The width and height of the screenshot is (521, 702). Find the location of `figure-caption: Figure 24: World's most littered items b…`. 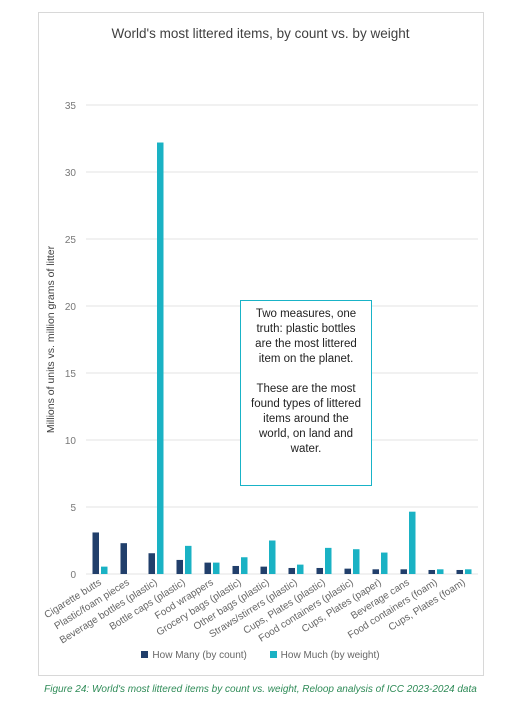

figure-caption: Figure 24: World's most littered items b… is located at coordinates (260, 689).